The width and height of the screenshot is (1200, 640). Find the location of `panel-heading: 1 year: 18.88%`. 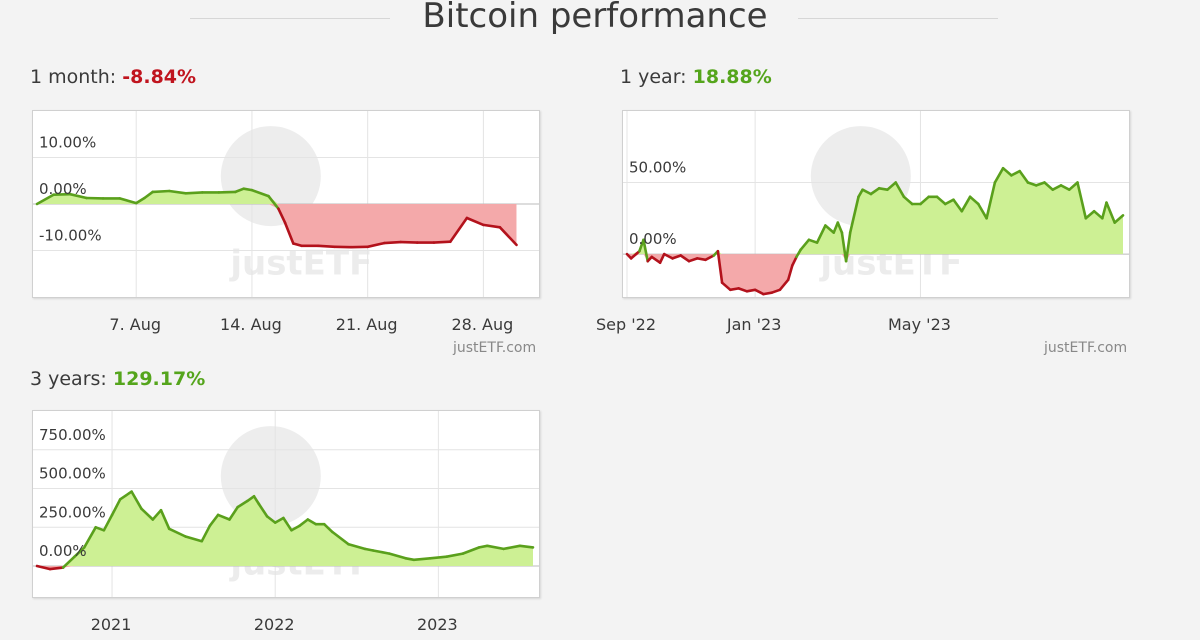

panel-heading: 1 year: 18.88% is located at coordinates (696, 77).